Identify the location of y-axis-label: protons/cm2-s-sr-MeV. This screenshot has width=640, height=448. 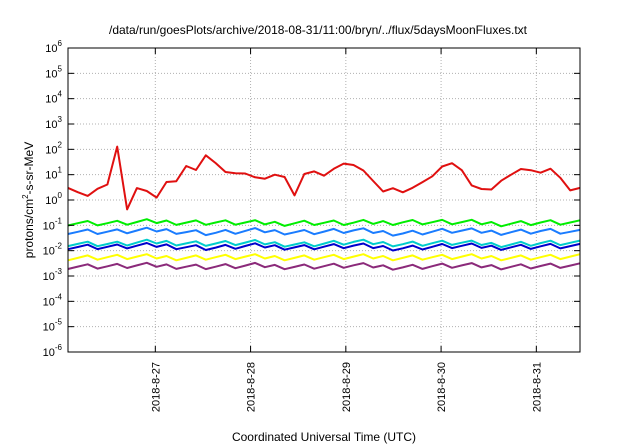
(28, 200).